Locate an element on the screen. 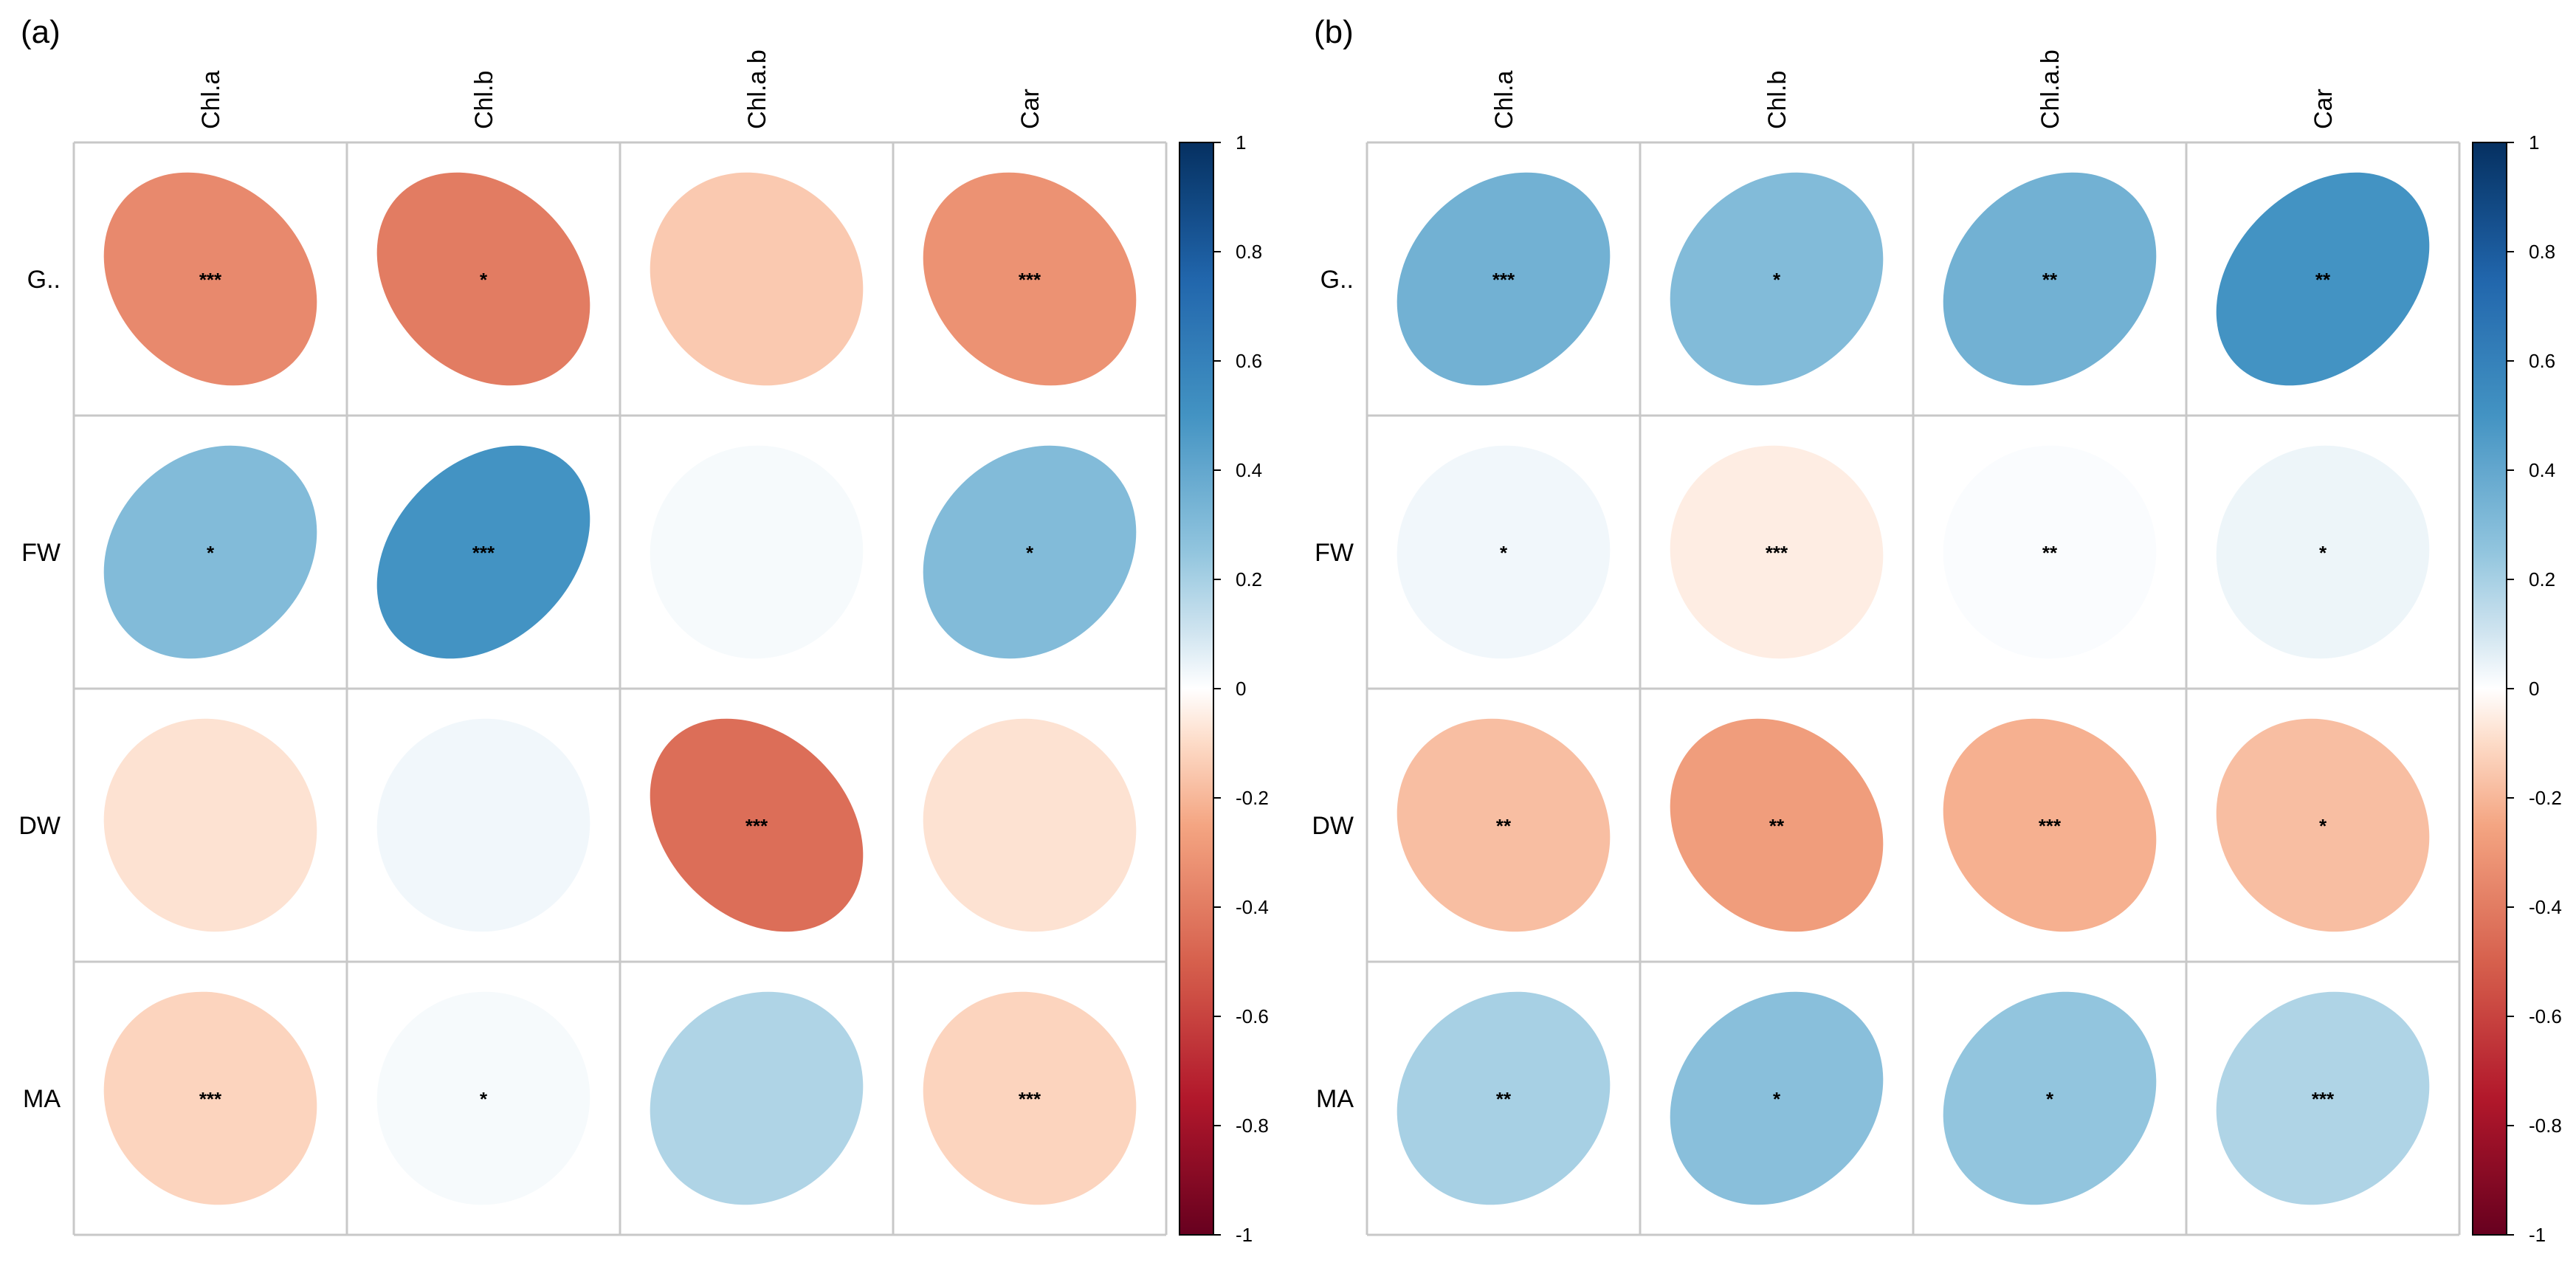  sig-G..-Chl.a.b: ** is located at coordinates (2050, 280).